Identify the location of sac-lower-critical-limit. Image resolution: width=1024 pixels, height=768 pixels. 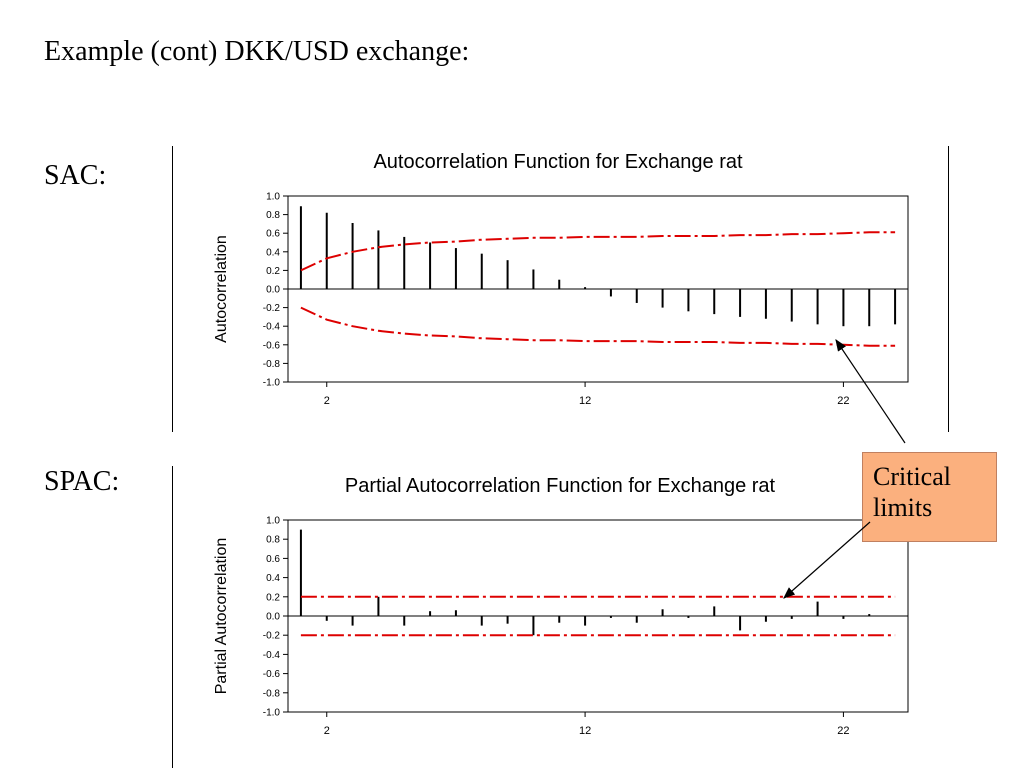
(598, 326).